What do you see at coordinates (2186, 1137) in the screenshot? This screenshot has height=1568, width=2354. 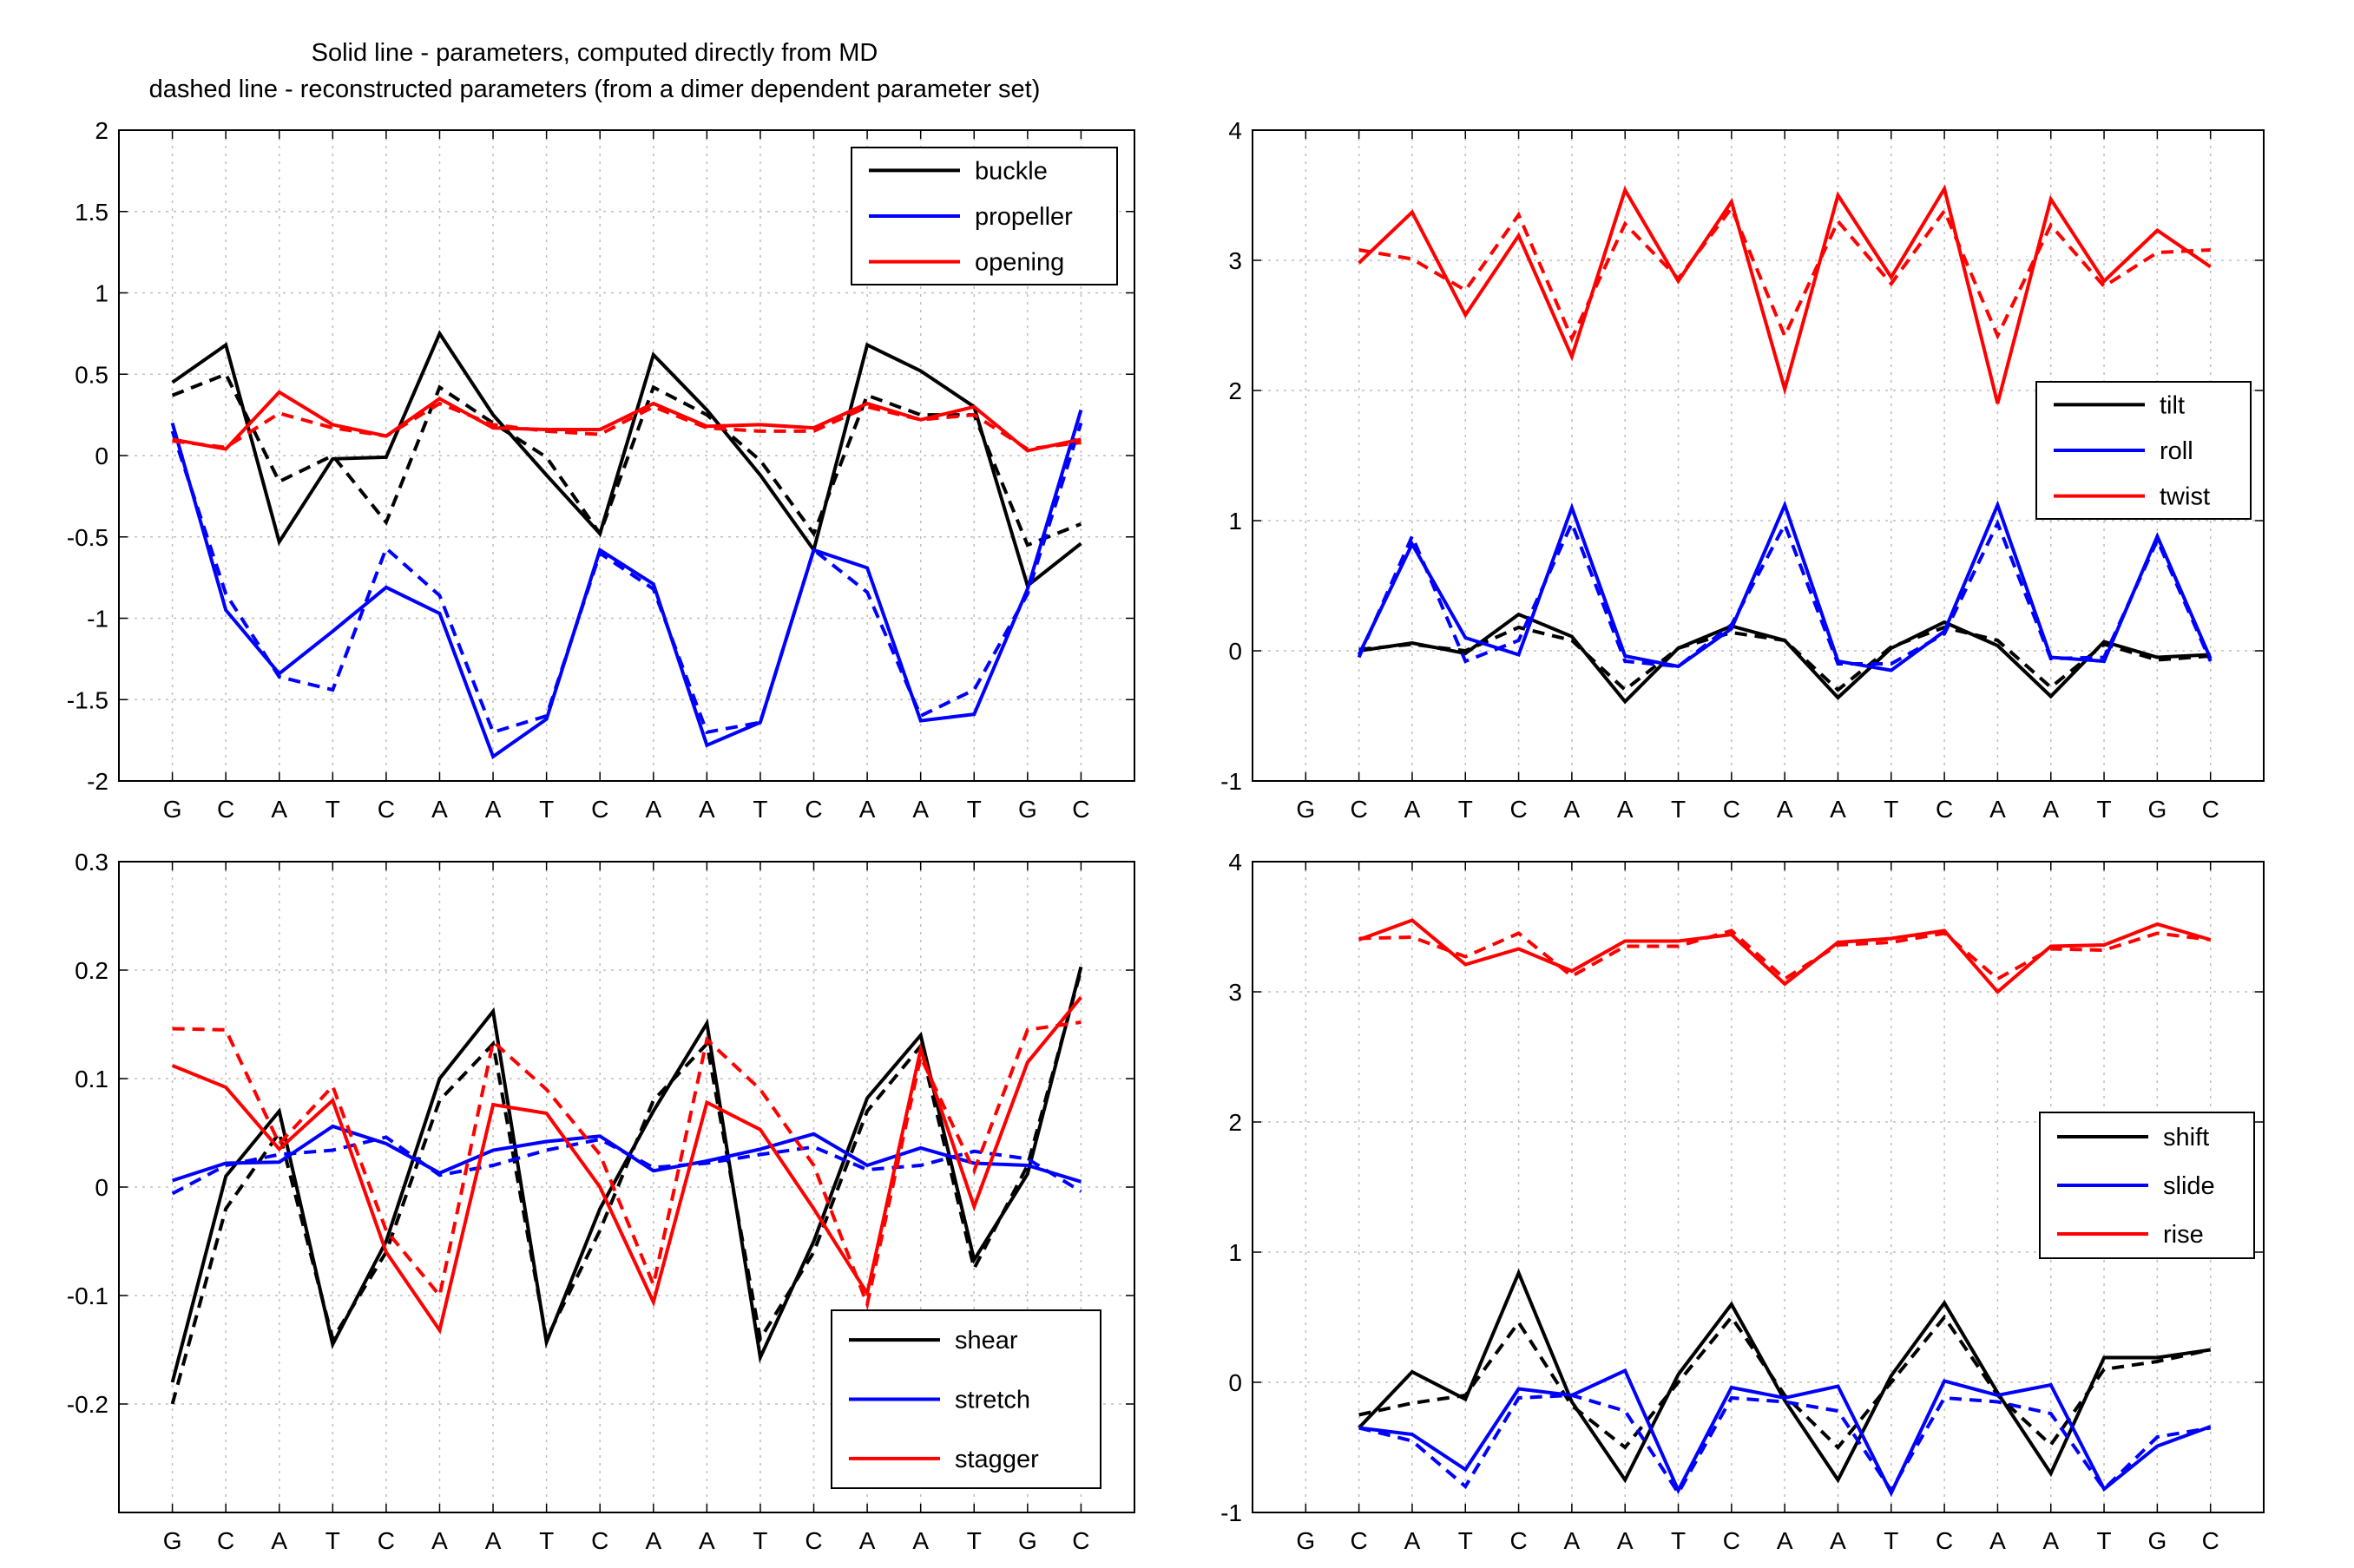 I see `legend-label-shift: shift` at bounding box center [2186, 1137].